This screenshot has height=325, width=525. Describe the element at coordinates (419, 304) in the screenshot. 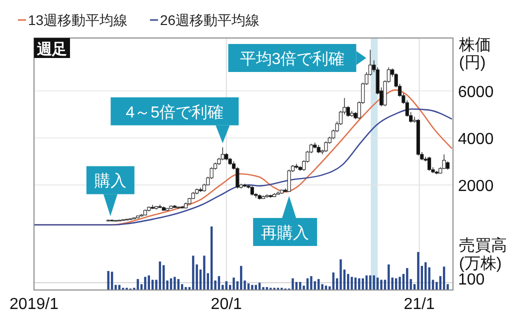

I see `x-tick-label: 21/1` at that location.